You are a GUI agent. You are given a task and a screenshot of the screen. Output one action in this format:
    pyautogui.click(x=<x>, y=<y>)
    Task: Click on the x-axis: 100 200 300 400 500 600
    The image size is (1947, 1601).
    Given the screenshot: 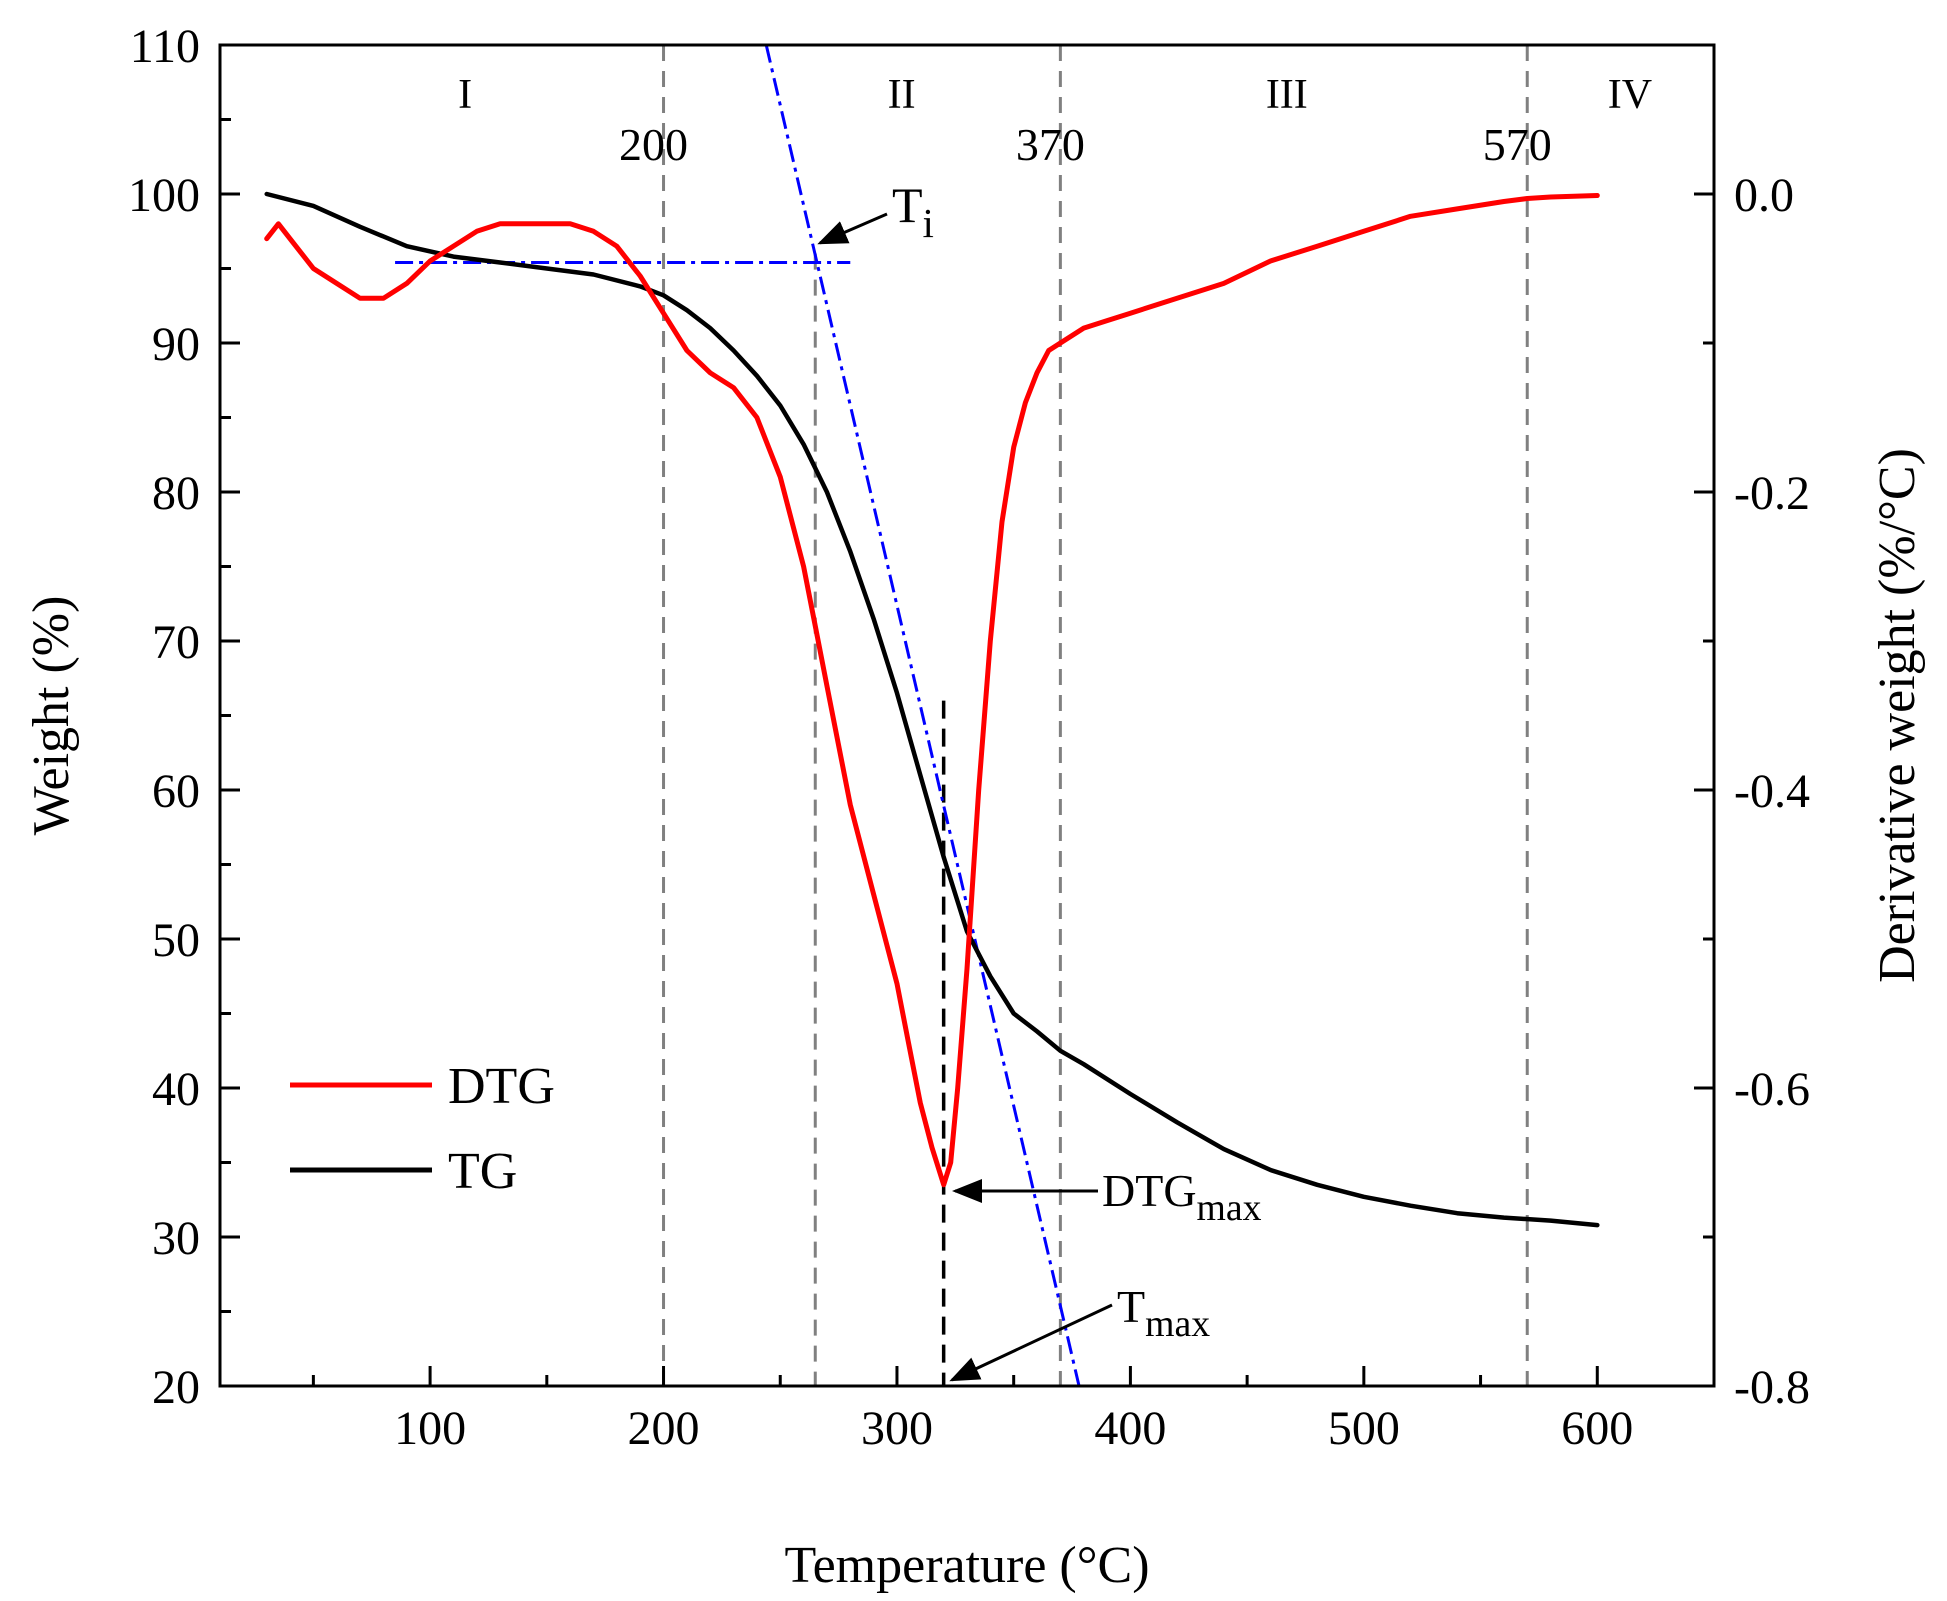 What is the action you would take?
    pyautogui.click(x=972, y=1410)
    